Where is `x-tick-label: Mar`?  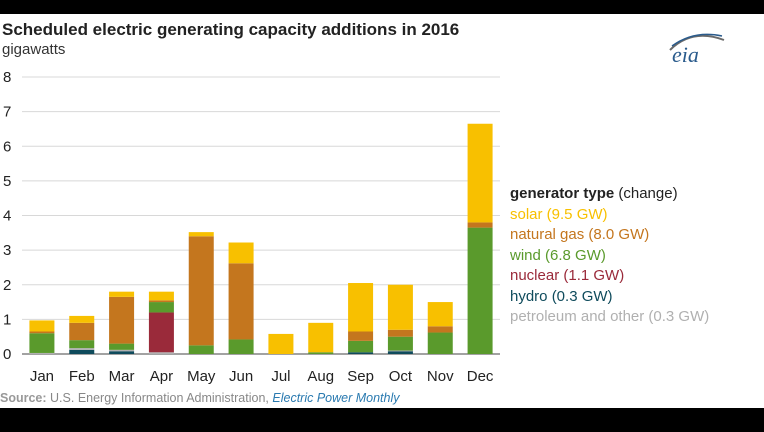
x-tick-label: Mar is located at coordinates (122, 376).